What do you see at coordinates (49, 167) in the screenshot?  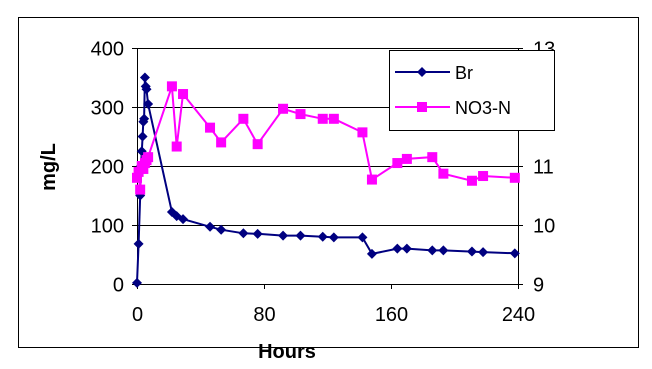 I see `y-axis-title: mg/L` at bounding box center [49, 167].